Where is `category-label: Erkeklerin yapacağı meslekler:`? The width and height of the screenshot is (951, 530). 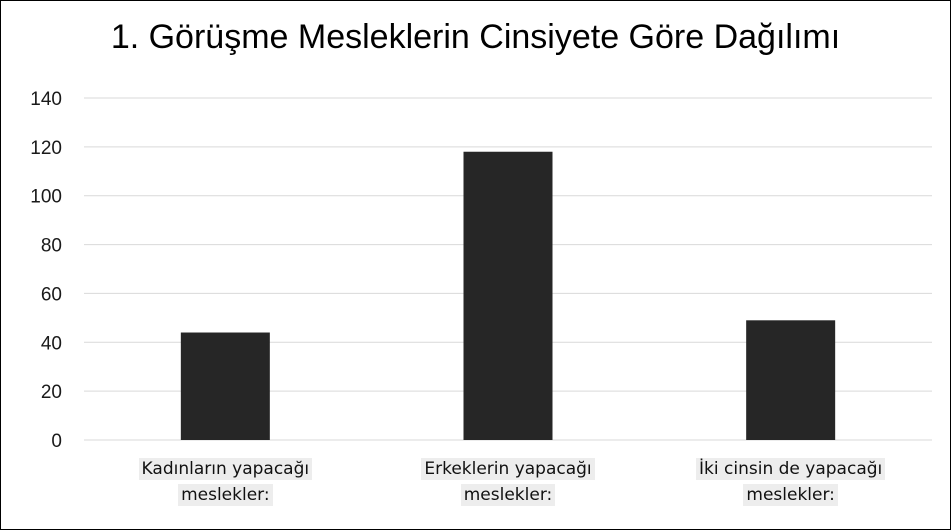 category-label: Erkeklerin yapacağı meslekler: is located at coordinates (508, 482).